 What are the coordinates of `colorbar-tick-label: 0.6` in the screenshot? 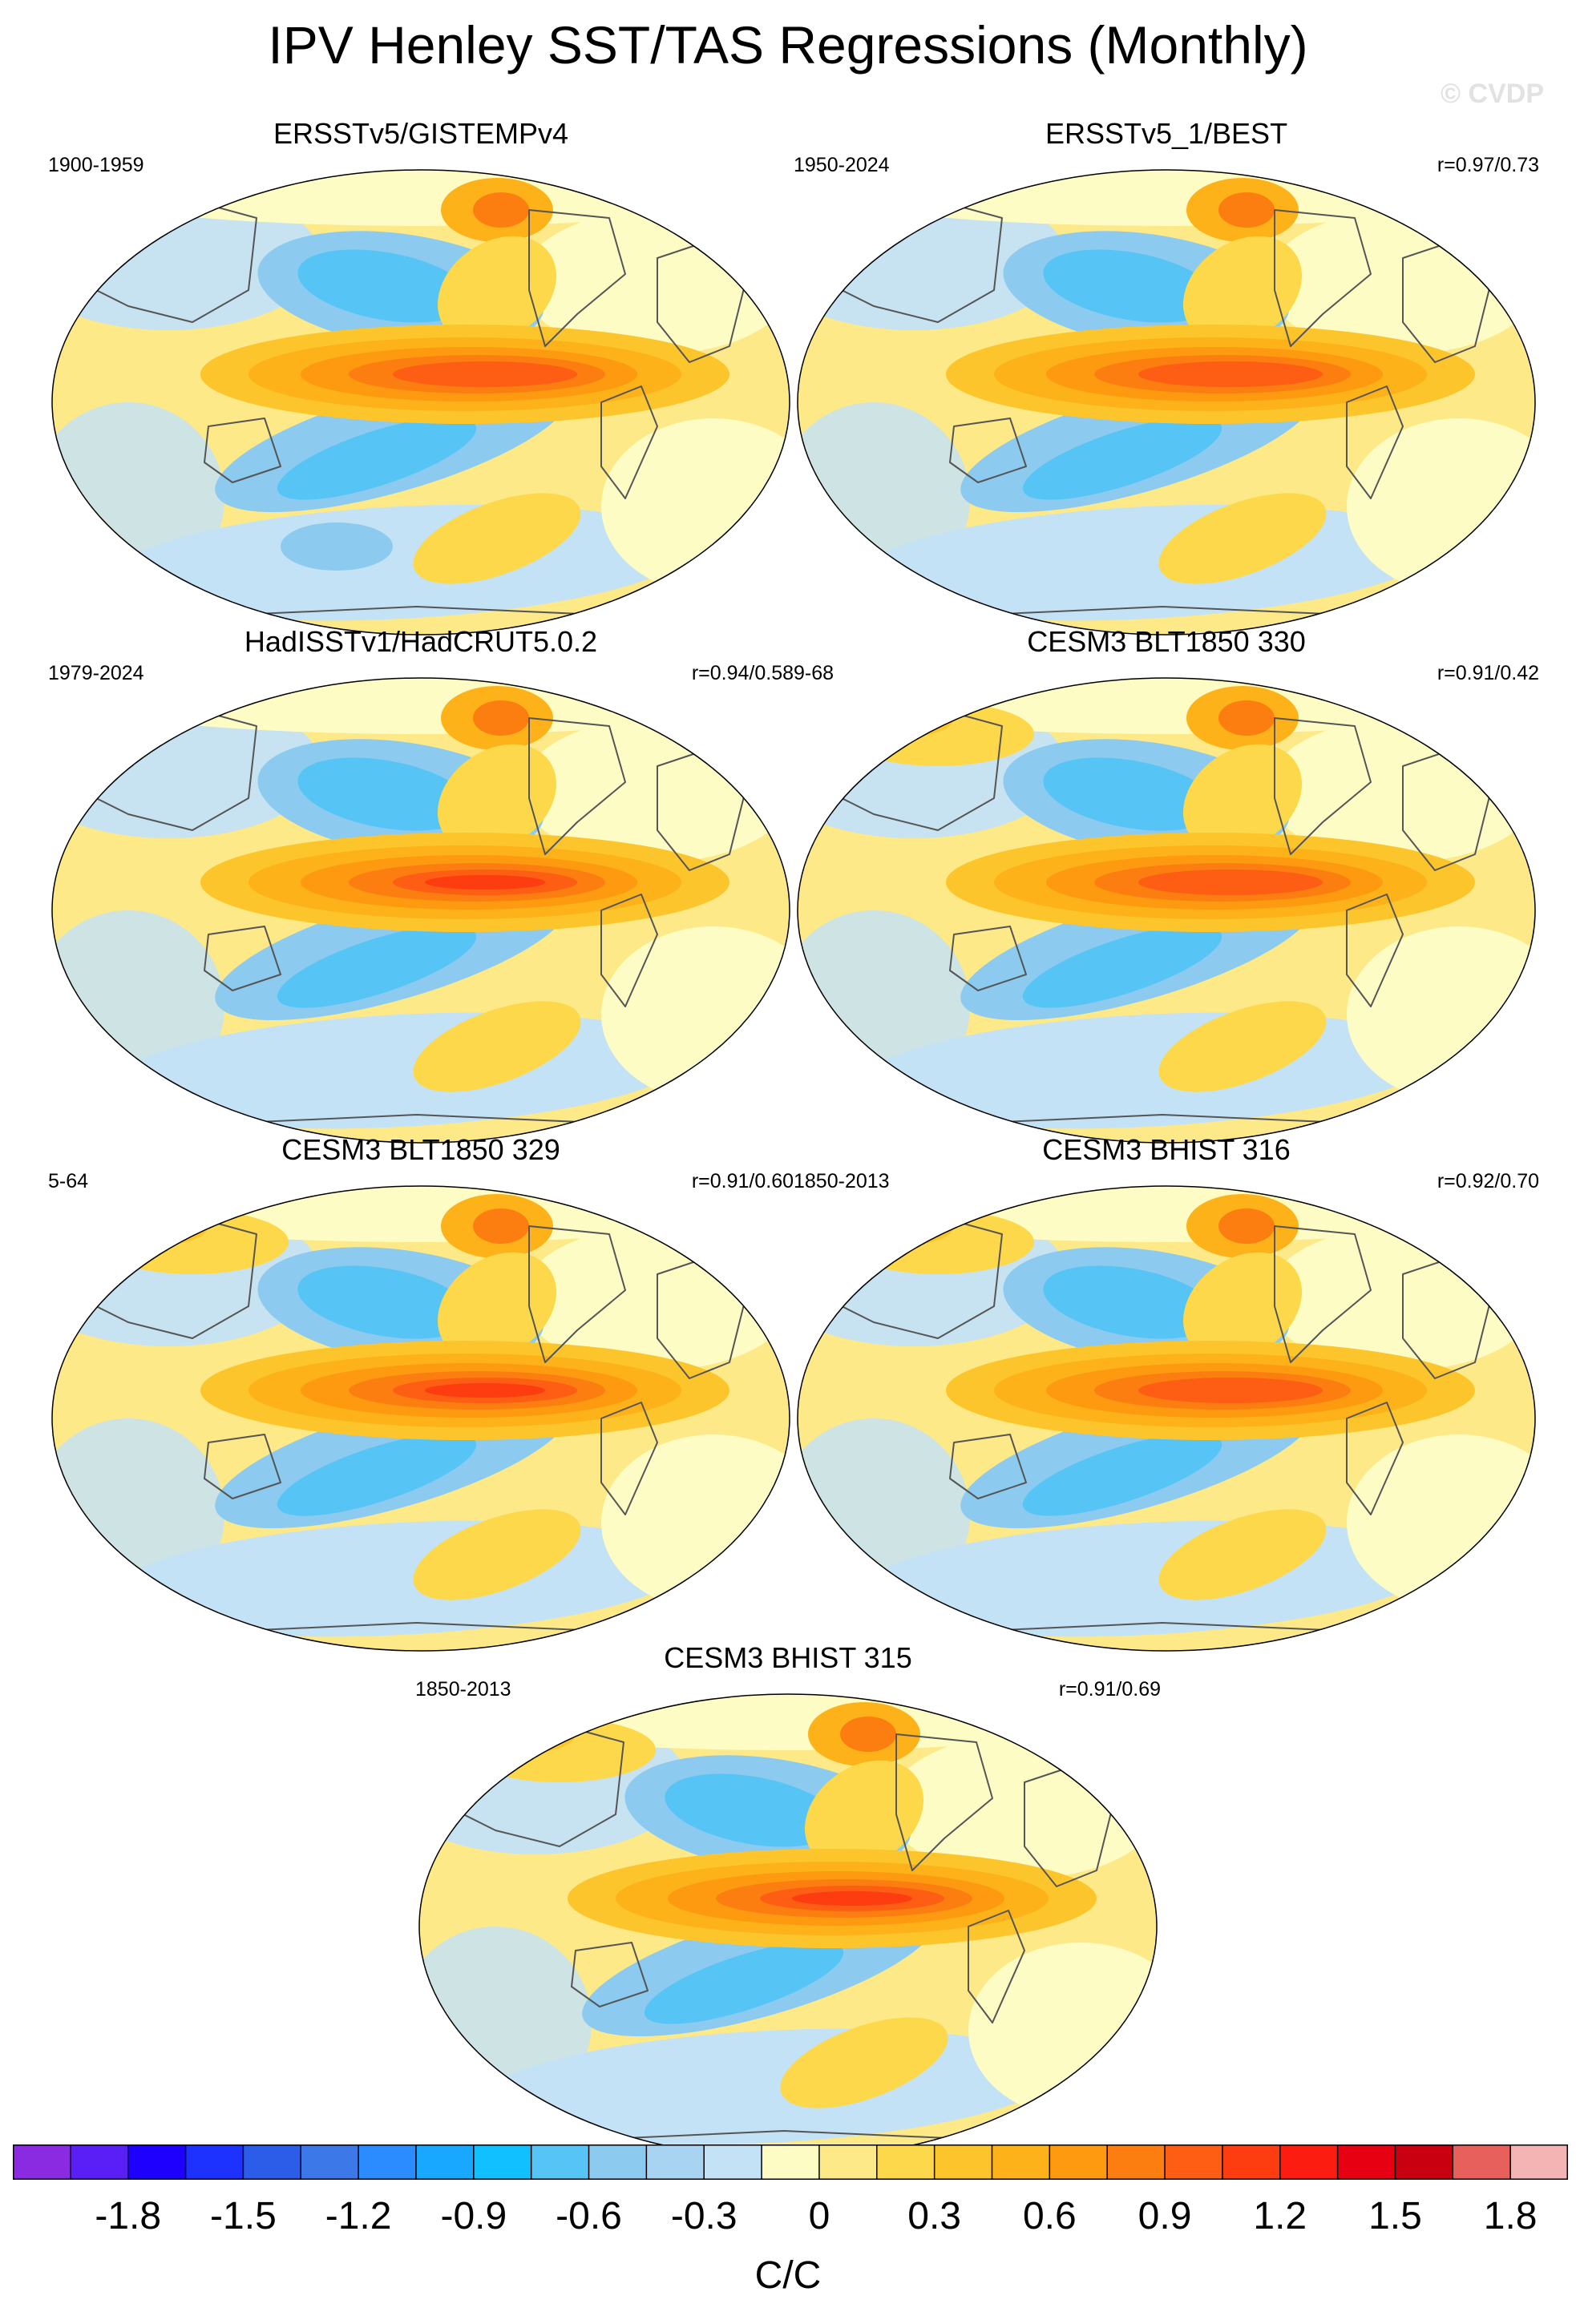 It's located at (1049, 2216).